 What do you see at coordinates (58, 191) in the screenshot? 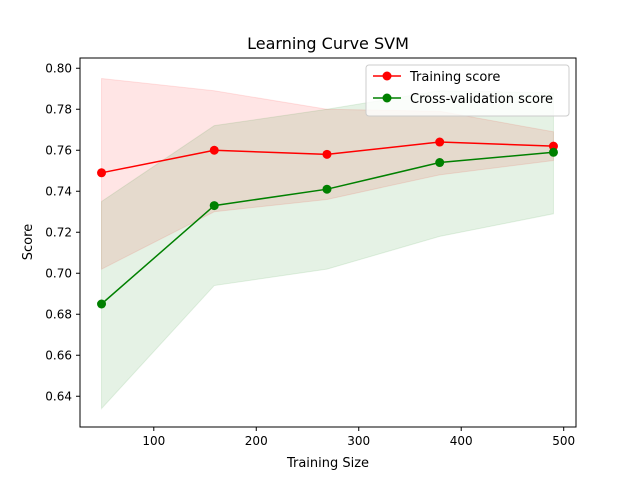
I see `y-tick-label-5: 0.74` at bounding box center [58, 191].